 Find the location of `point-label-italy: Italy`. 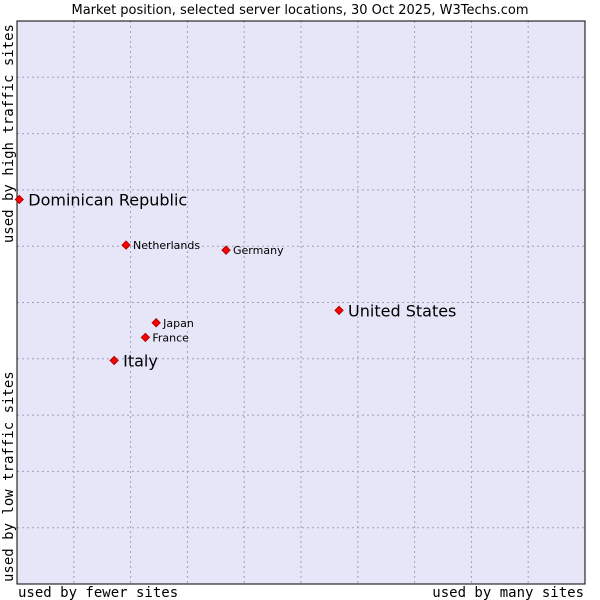

point-label-italy: Italy is located at coordinates (140, 360).